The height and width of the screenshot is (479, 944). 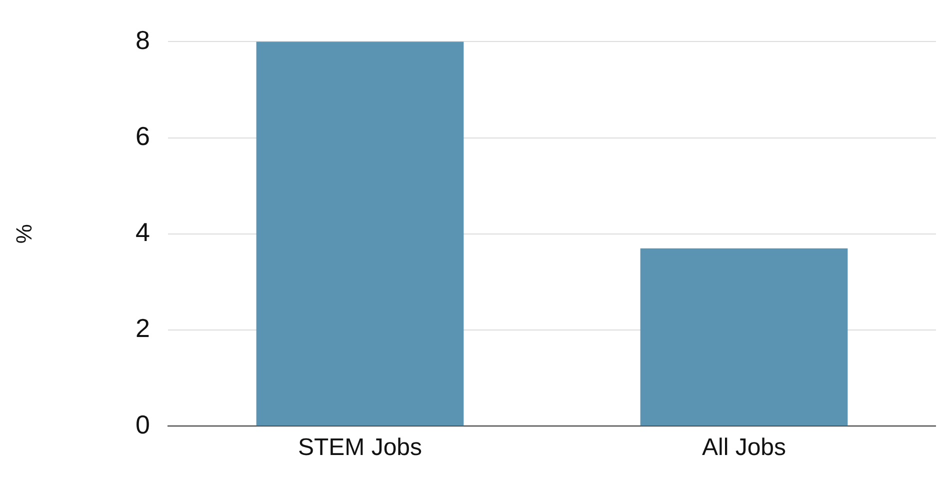 I want to click on x-tick-label: STEM Jobs, so click(x=360, y=448).